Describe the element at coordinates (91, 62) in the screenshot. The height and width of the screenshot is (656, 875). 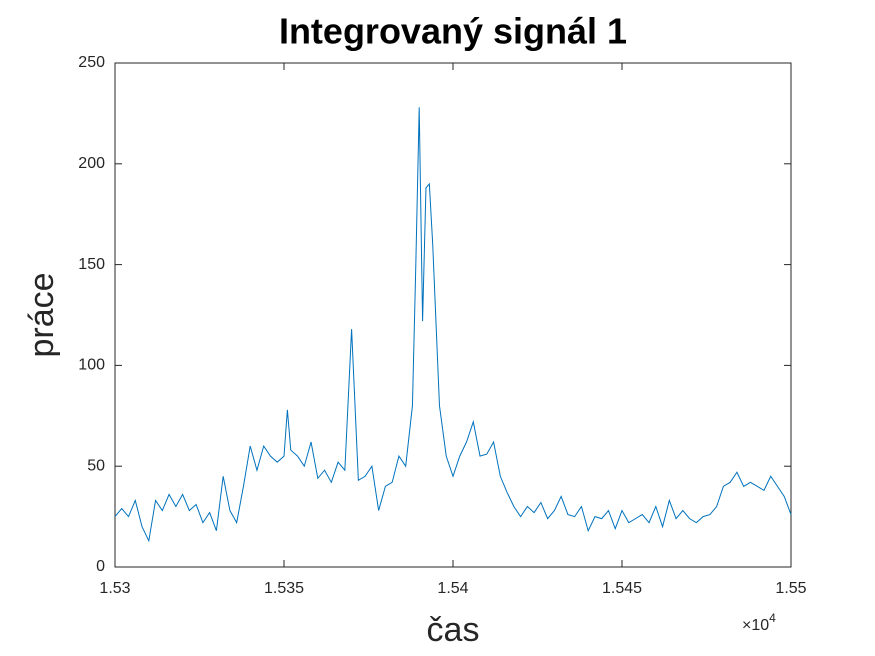
I see `y-tick-label: 250` at that location.